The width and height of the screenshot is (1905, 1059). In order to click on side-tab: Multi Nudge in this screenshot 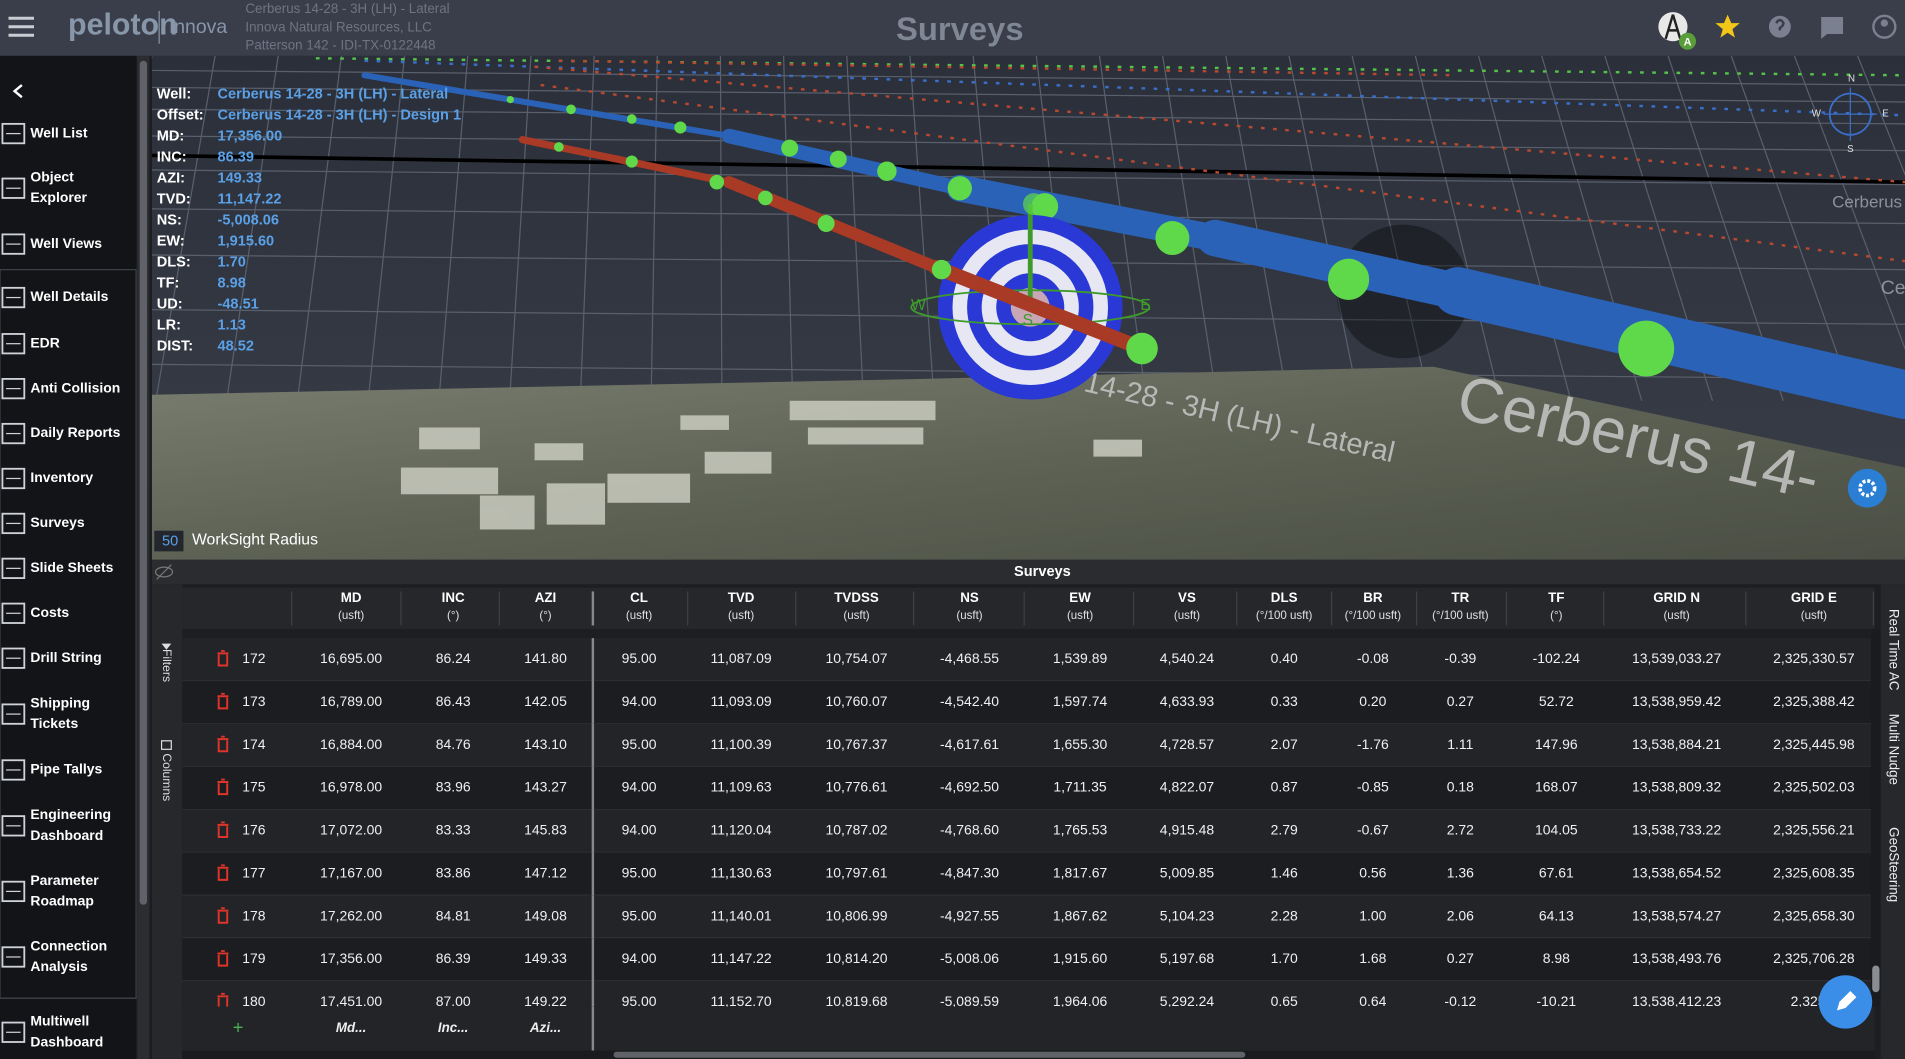, I will do `click(1893, 749)`.